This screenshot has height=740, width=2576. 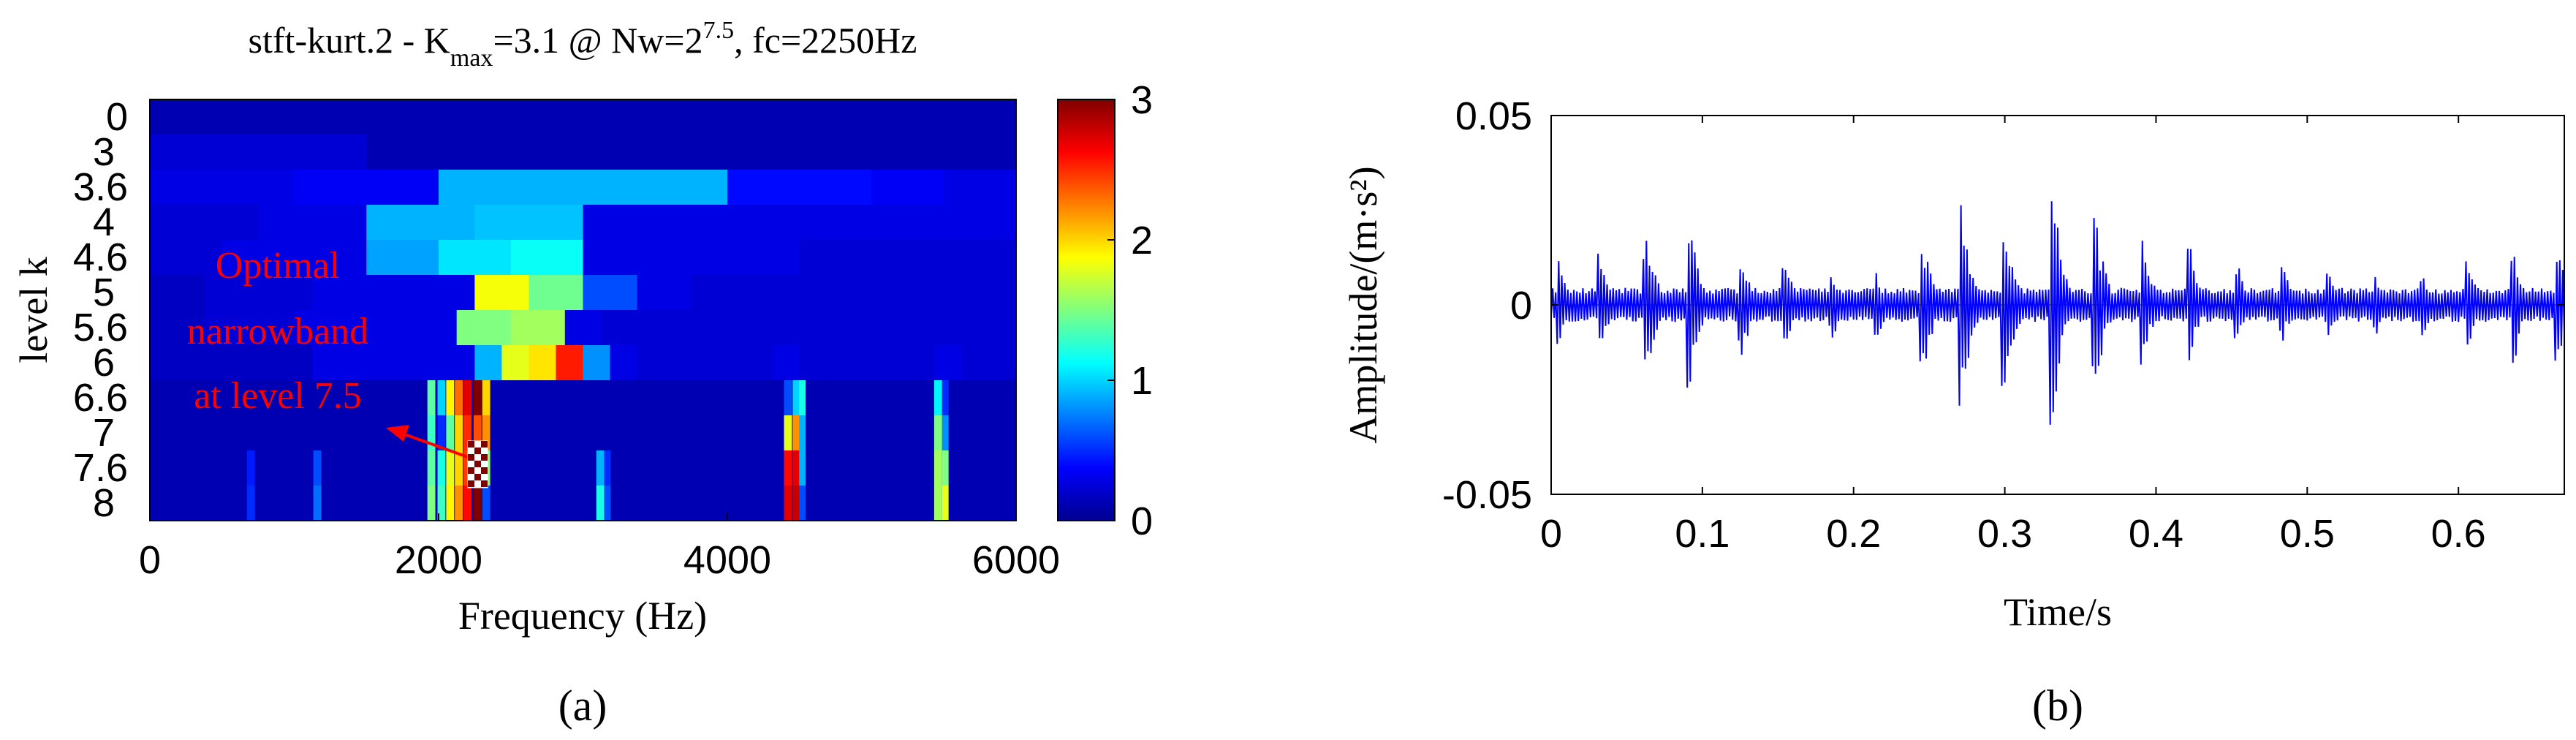 What do you see at coordinates (597, 40) in the screenshot?
I see `title-mid: =3.1 @ Nw=2` at bounding box center [597, 40].